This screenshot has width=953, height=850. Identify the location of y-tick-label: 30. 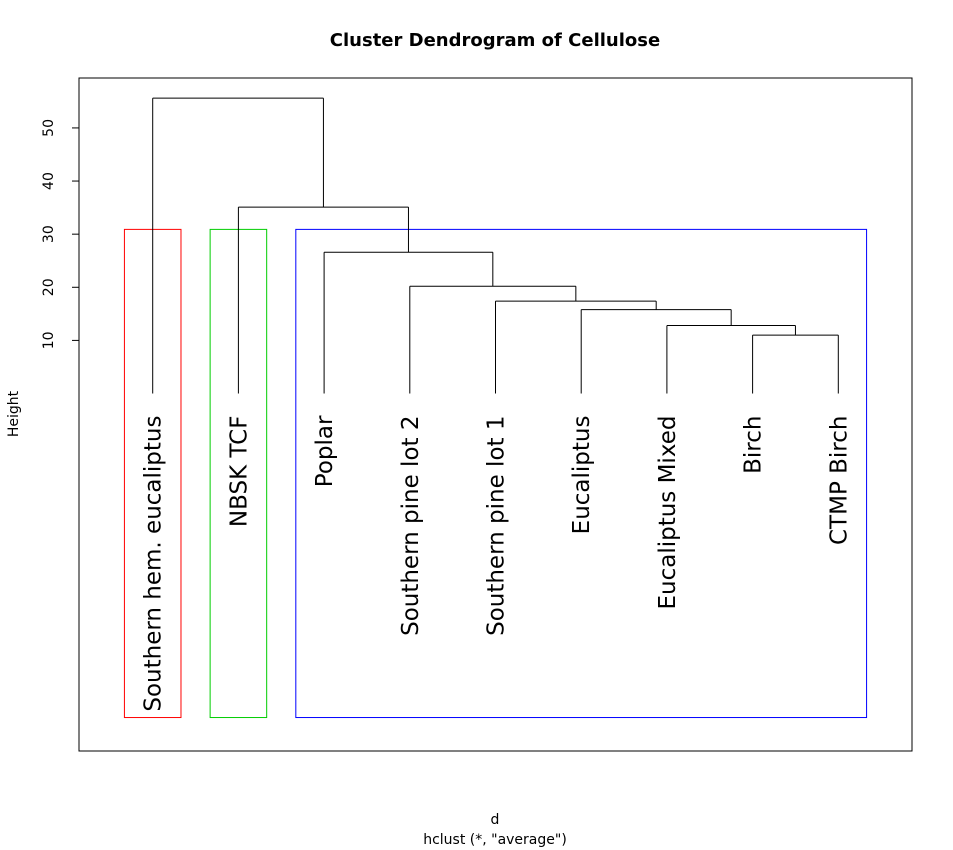
(49, 234).